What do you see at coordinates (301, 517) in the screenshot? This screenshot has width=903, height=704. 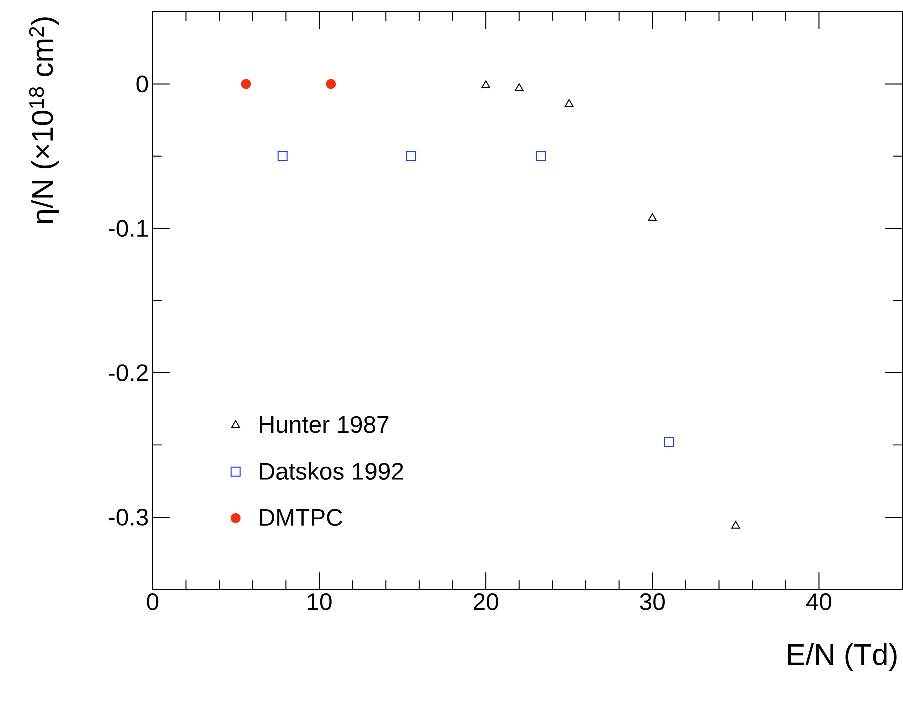 I see `legend-label: DMTPC` at bounding box center [301, 517].